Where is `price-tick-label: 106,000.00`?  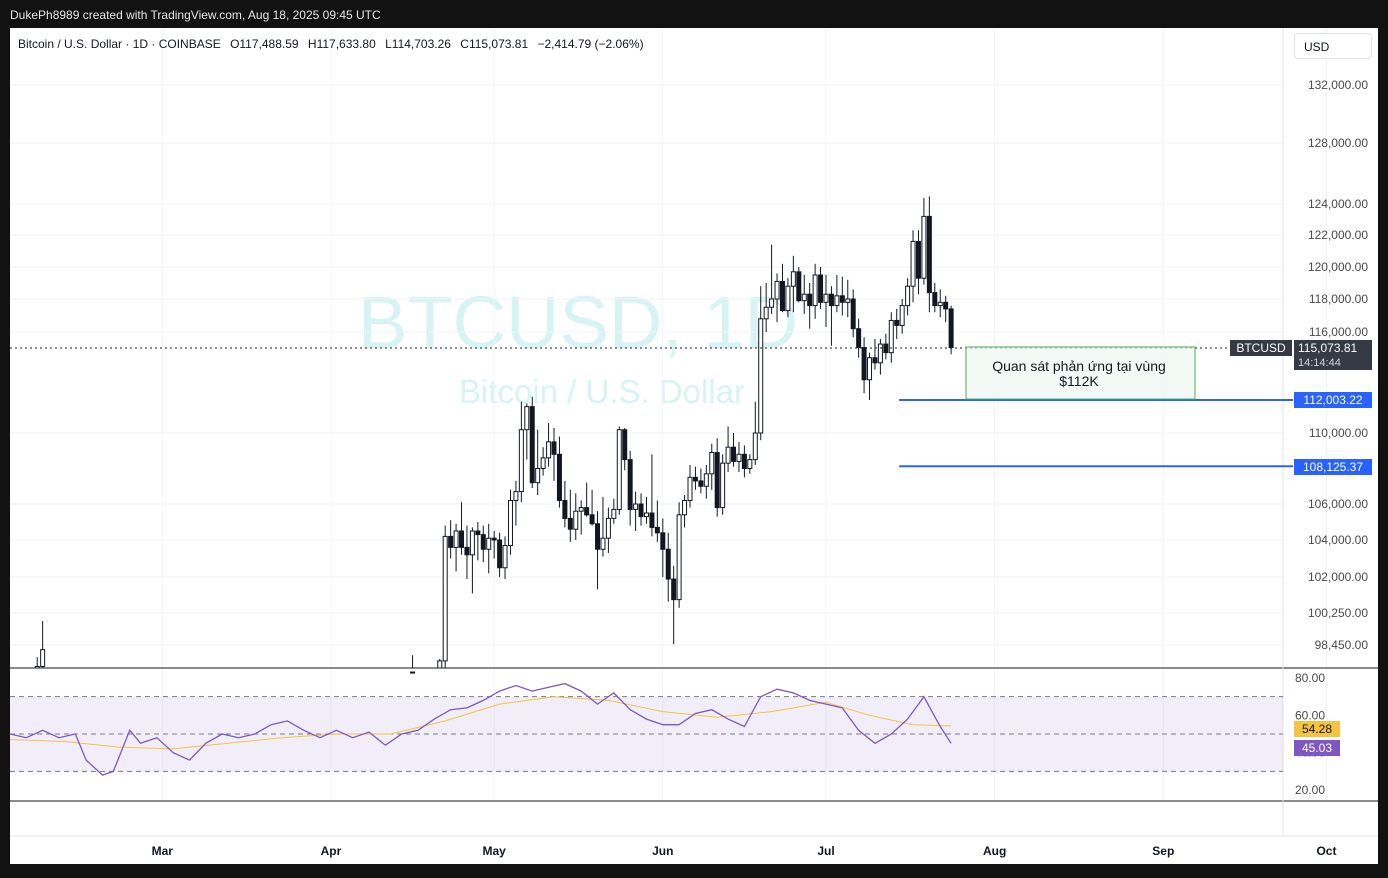
price-tick-label: 106,000.00 is located at coordinates (1338, 504).